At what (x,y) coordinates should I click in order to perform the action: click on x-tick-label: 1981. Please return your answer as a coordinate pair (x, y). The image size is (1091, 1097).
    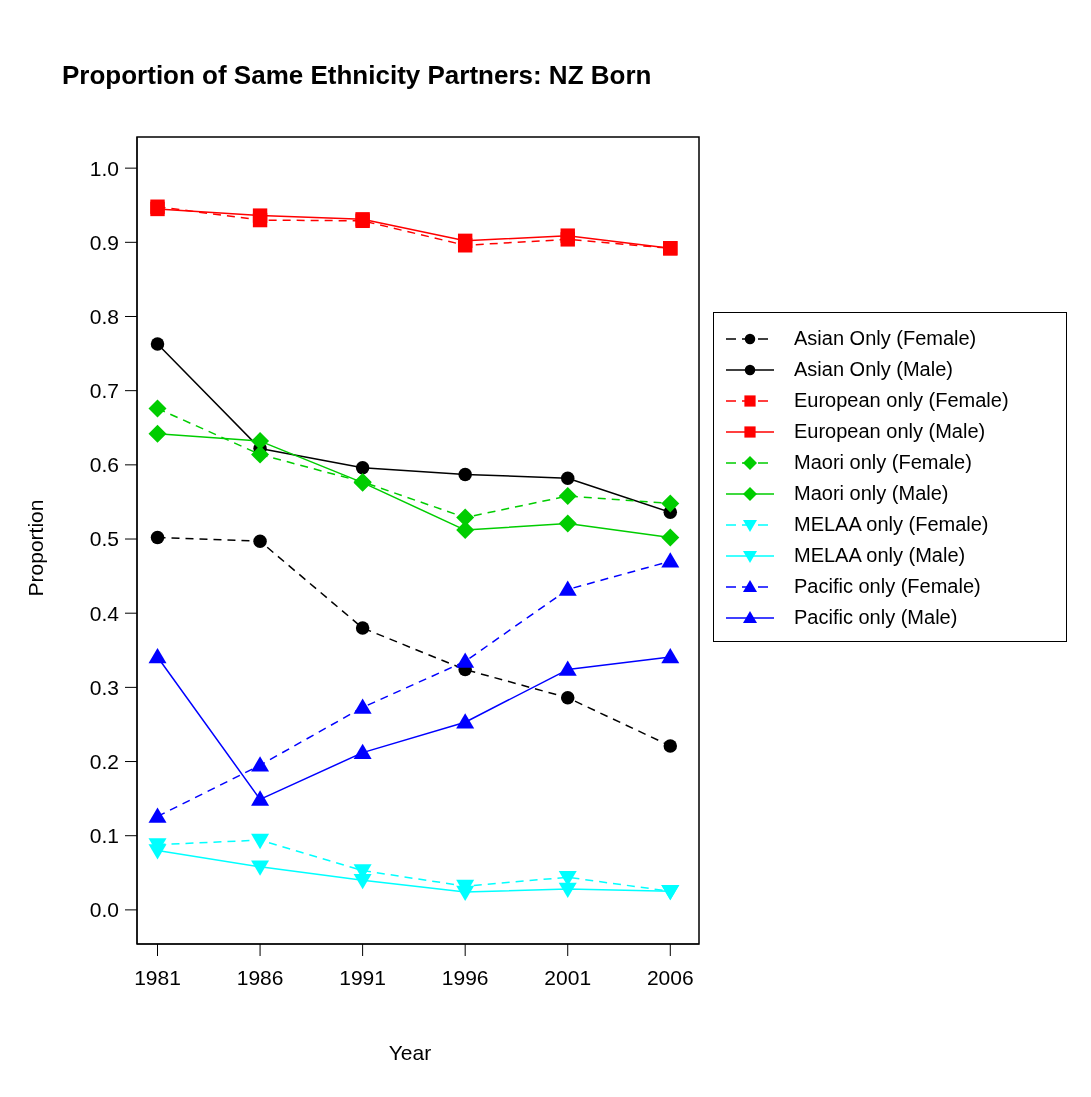
    Looking at the image, I should click on (157, 977).